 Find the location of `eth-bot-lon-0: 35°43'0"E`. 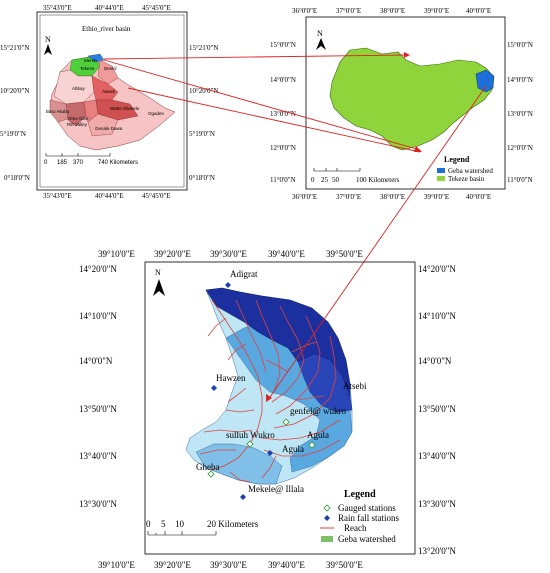

eth-bot-lon-0: 35°43'0"E is located at coordinates (57, 196).